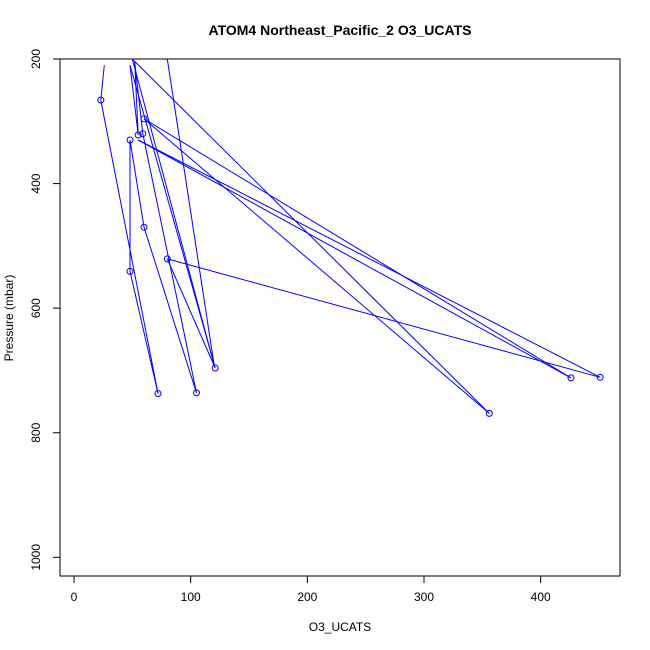 The width and height of the screenshot is (650, 650). I want to click on y-axis: 200 400 600 800 1000, so click(45, 310).